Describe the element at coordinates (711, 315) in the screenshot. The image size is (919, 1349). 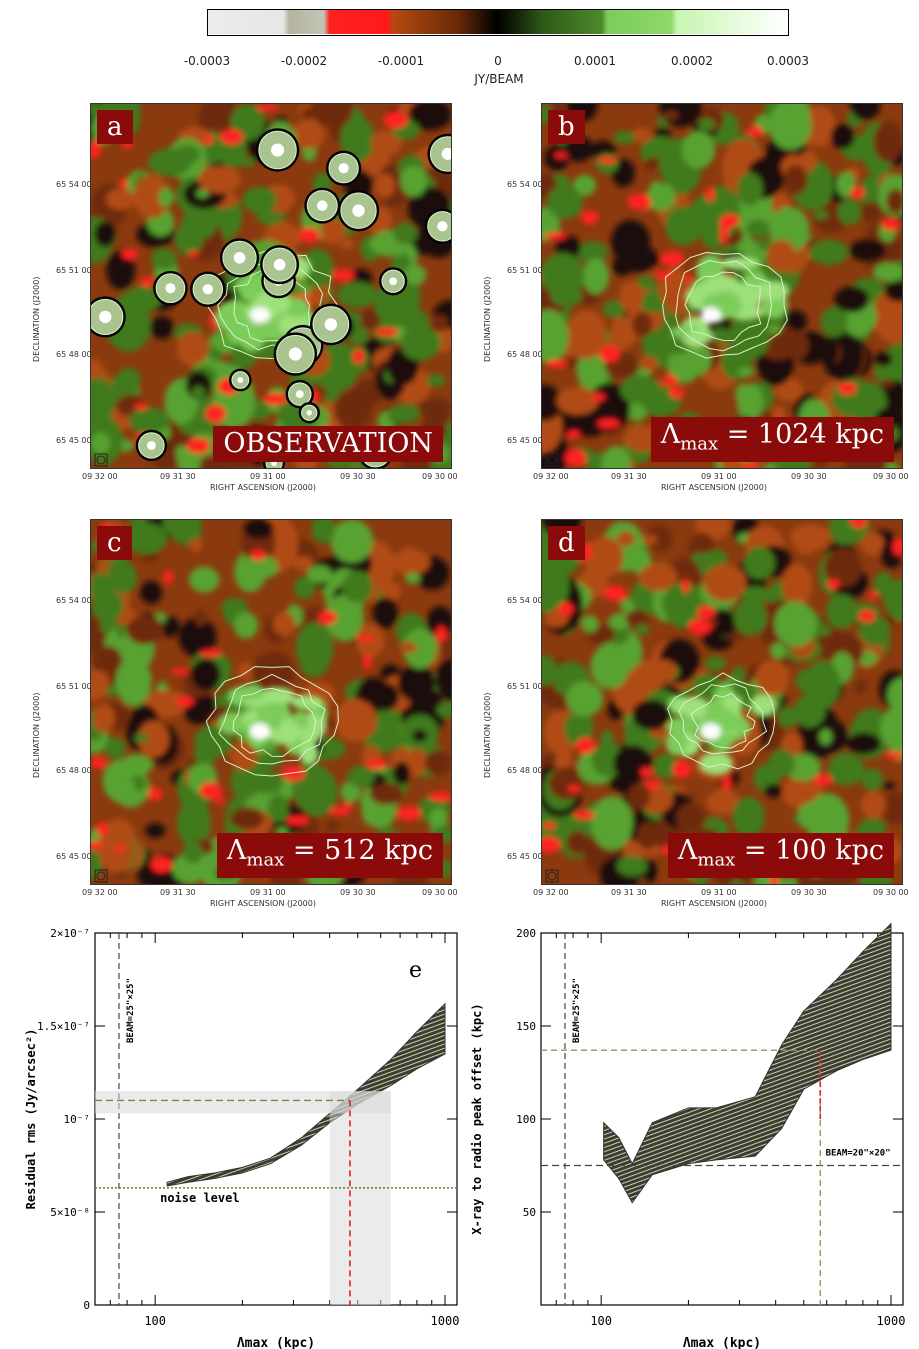
I see `halo-peak` at that location.